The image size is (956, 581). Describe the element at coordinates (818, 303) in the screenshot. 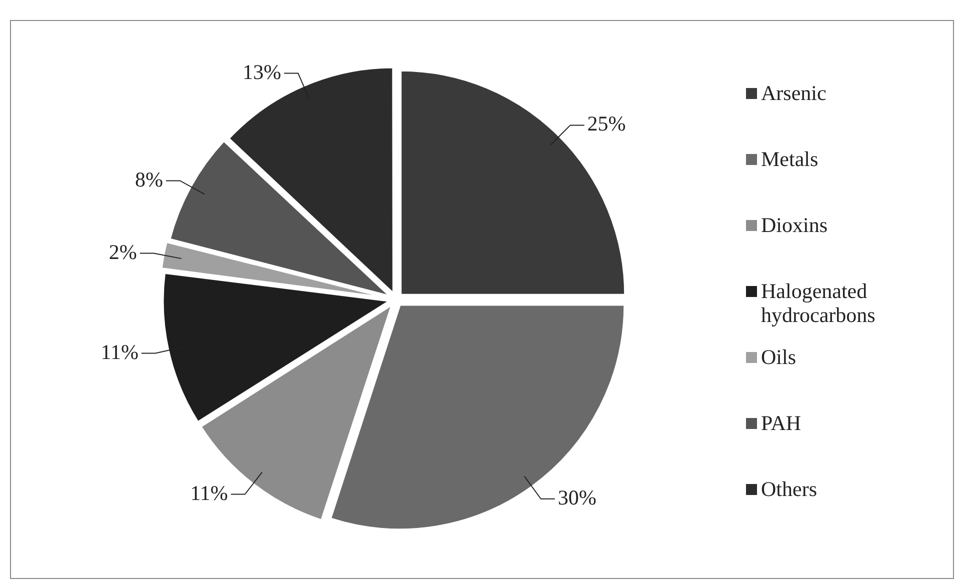

I see `legend-label: Halogenated hydrocarbons` at that location.